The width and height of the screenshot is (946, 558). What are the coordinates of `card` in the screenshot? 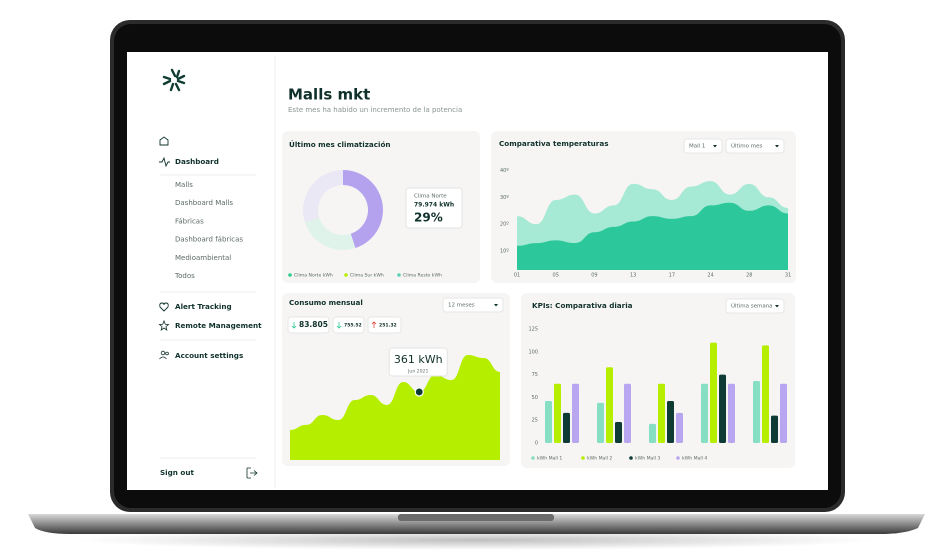 It's located at (658, 380).